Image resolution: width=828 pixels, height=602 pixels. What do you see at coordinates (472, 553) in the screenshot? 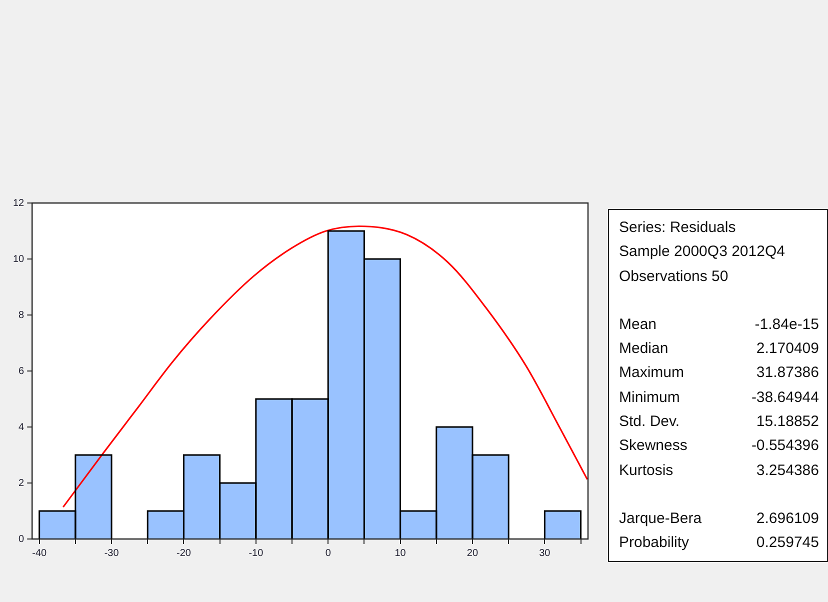
I see `x-tick-label: 20` at bounding box center [472, 553].